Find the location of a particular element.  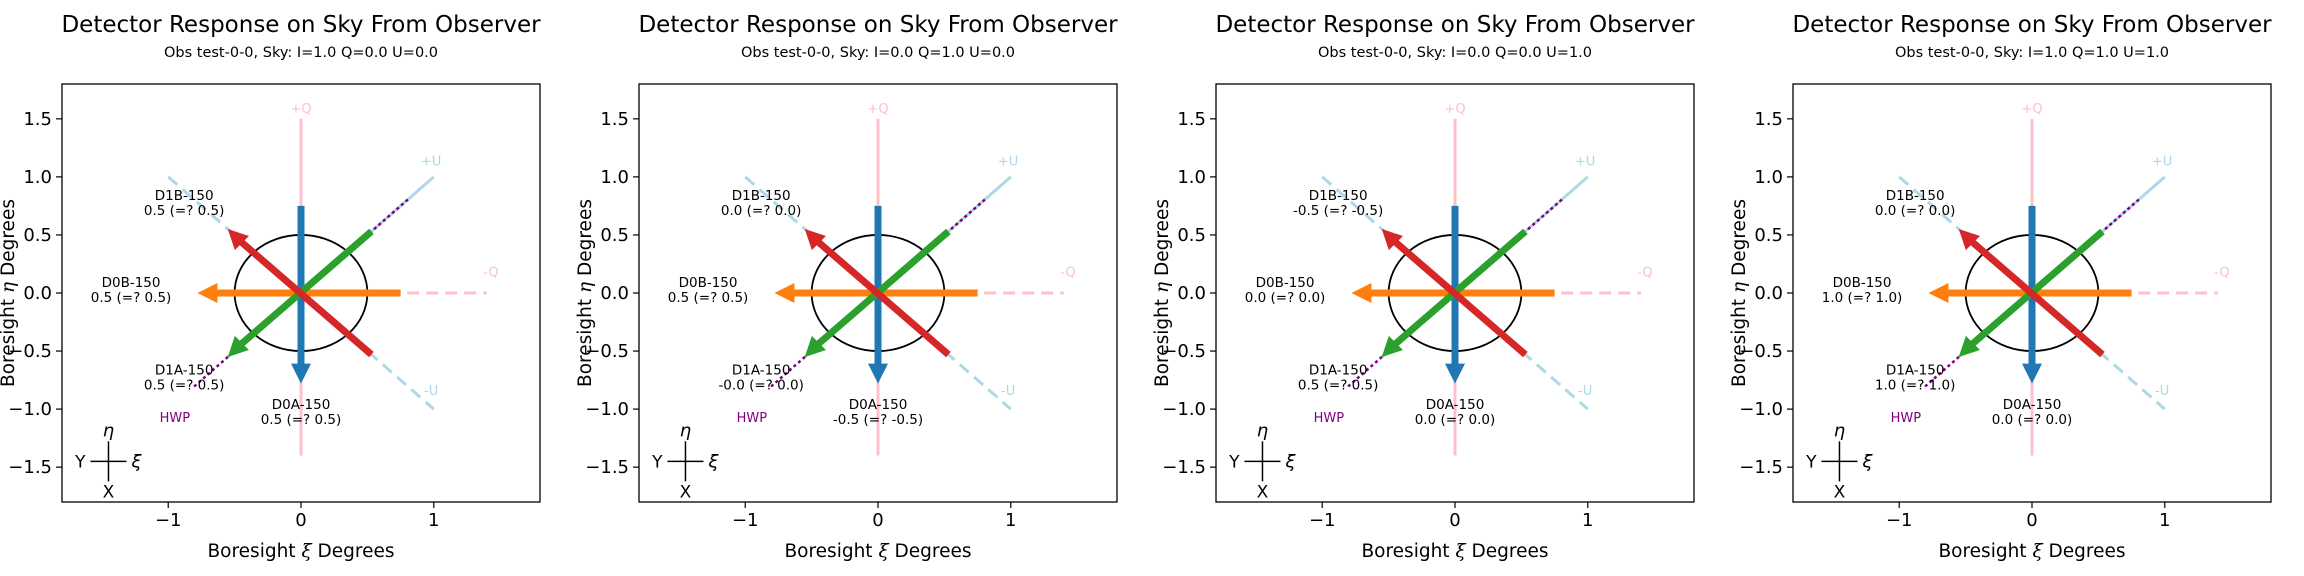

detector-name-d0a-150: D0A-150 is located at coordinates (1455, 405).